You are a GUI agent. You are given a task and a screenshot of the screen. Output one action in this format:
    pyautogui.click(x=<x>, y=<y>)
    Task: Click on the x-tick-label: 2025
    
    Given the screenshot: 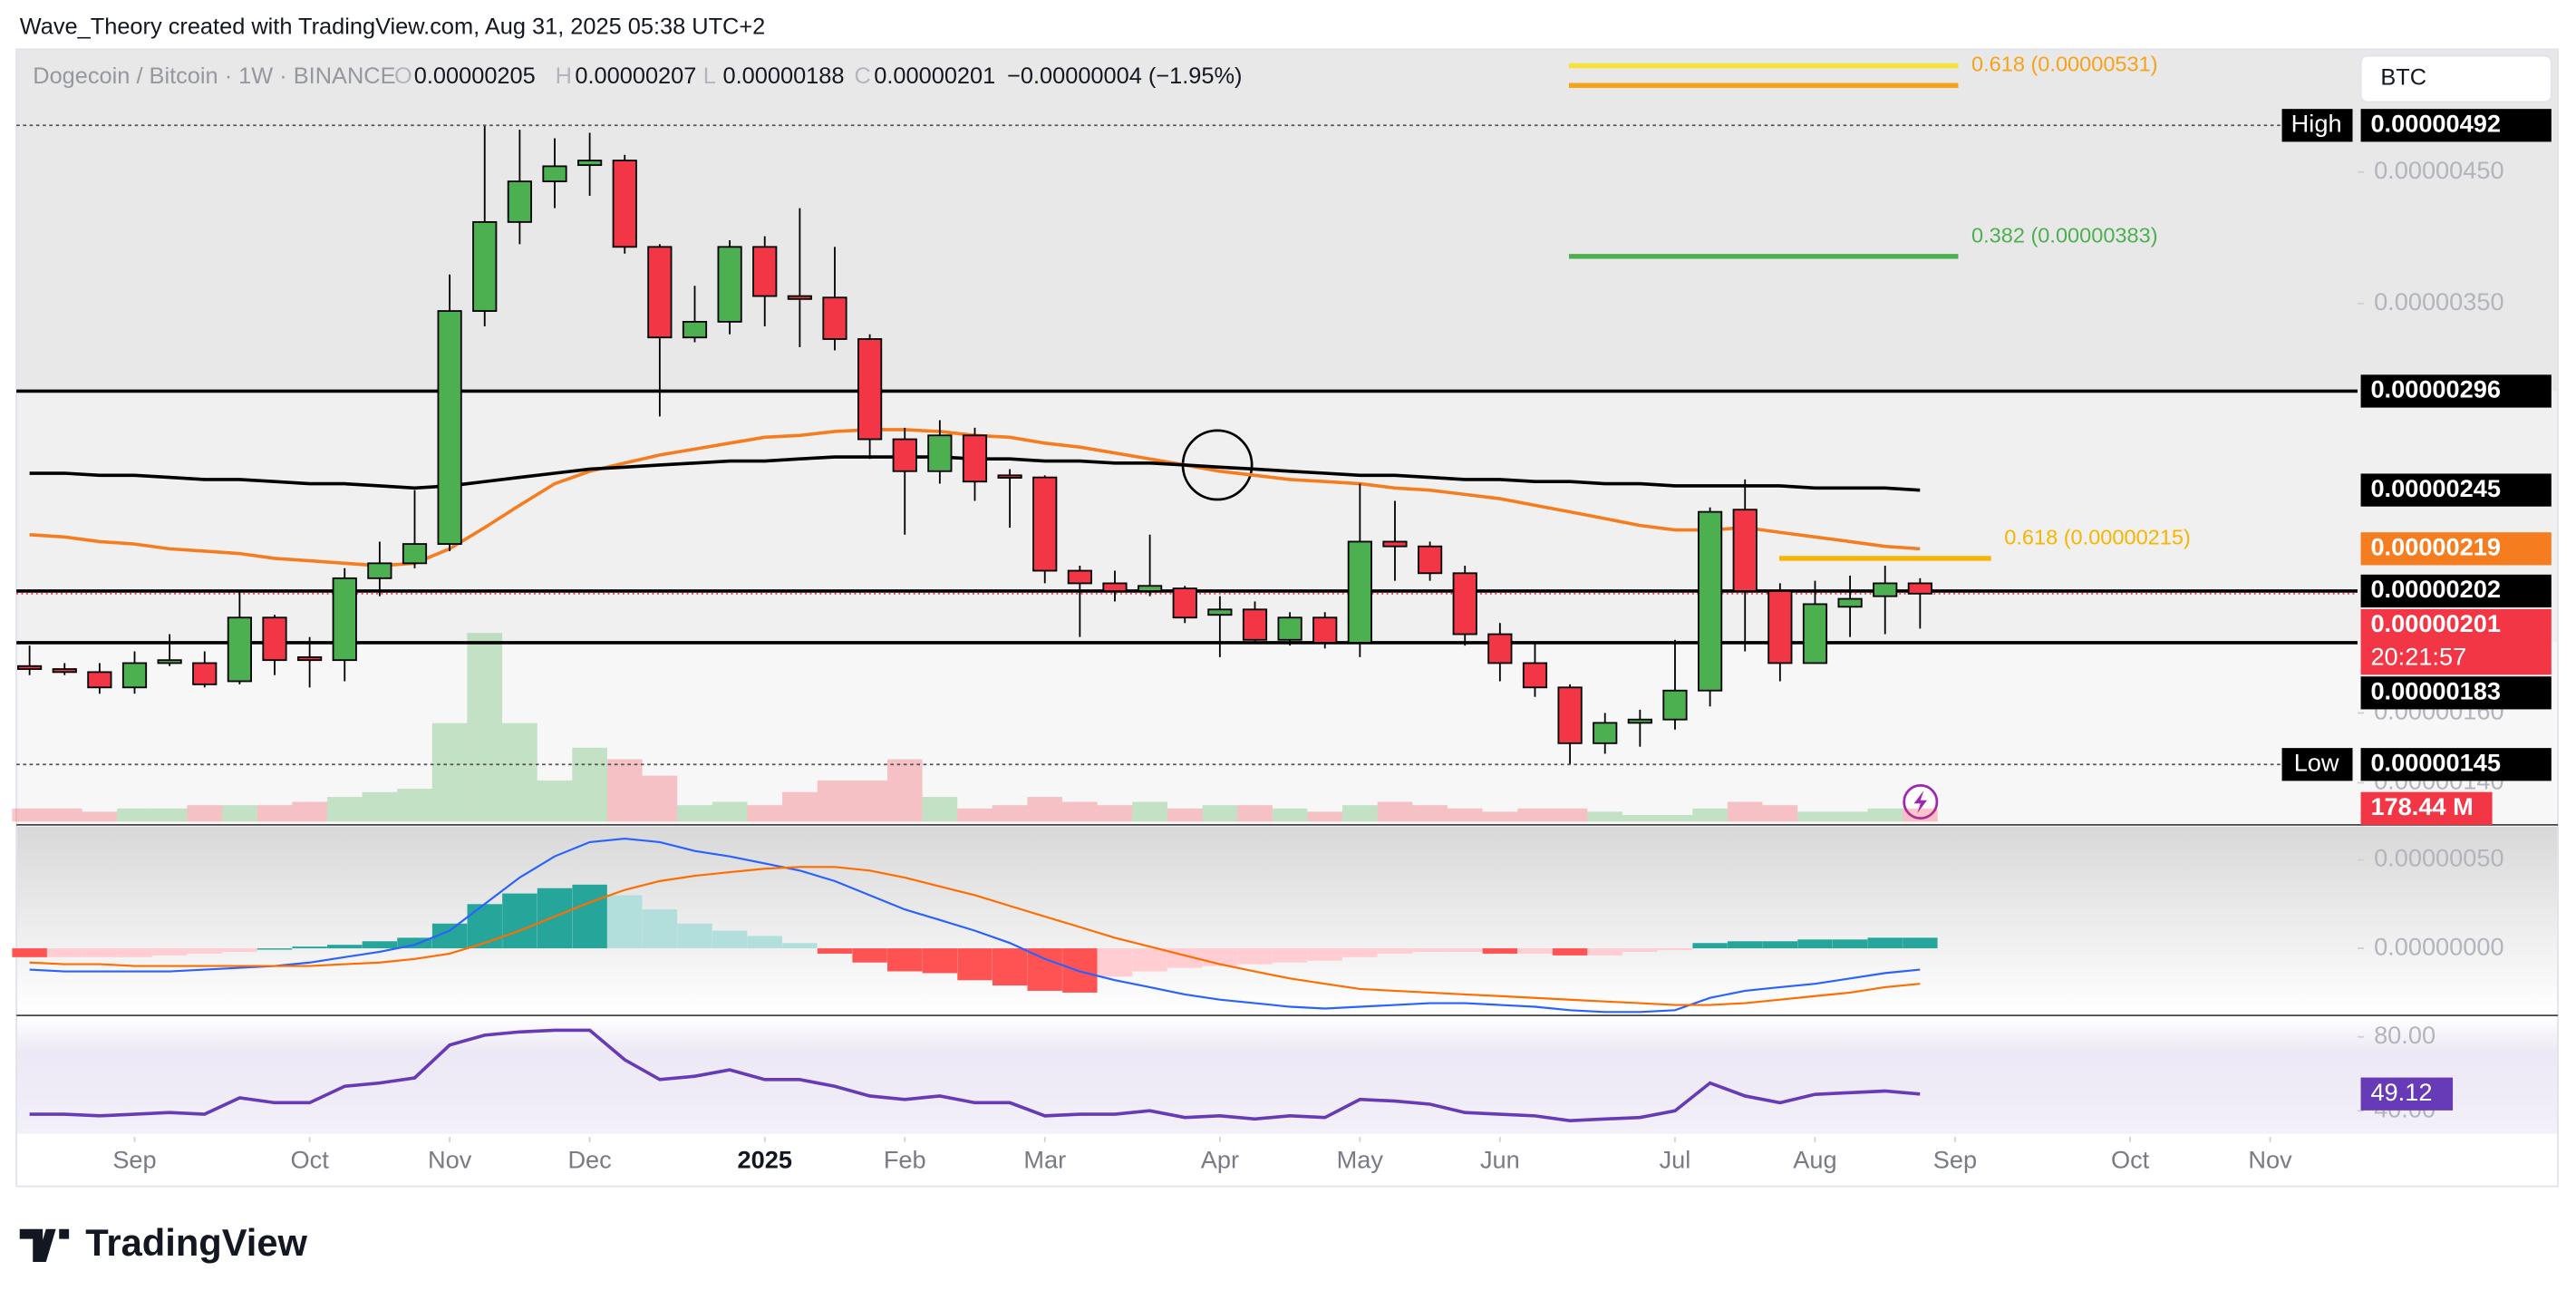 What is the action you would take?
    pyautogui.click(x=765, y=1160)
    